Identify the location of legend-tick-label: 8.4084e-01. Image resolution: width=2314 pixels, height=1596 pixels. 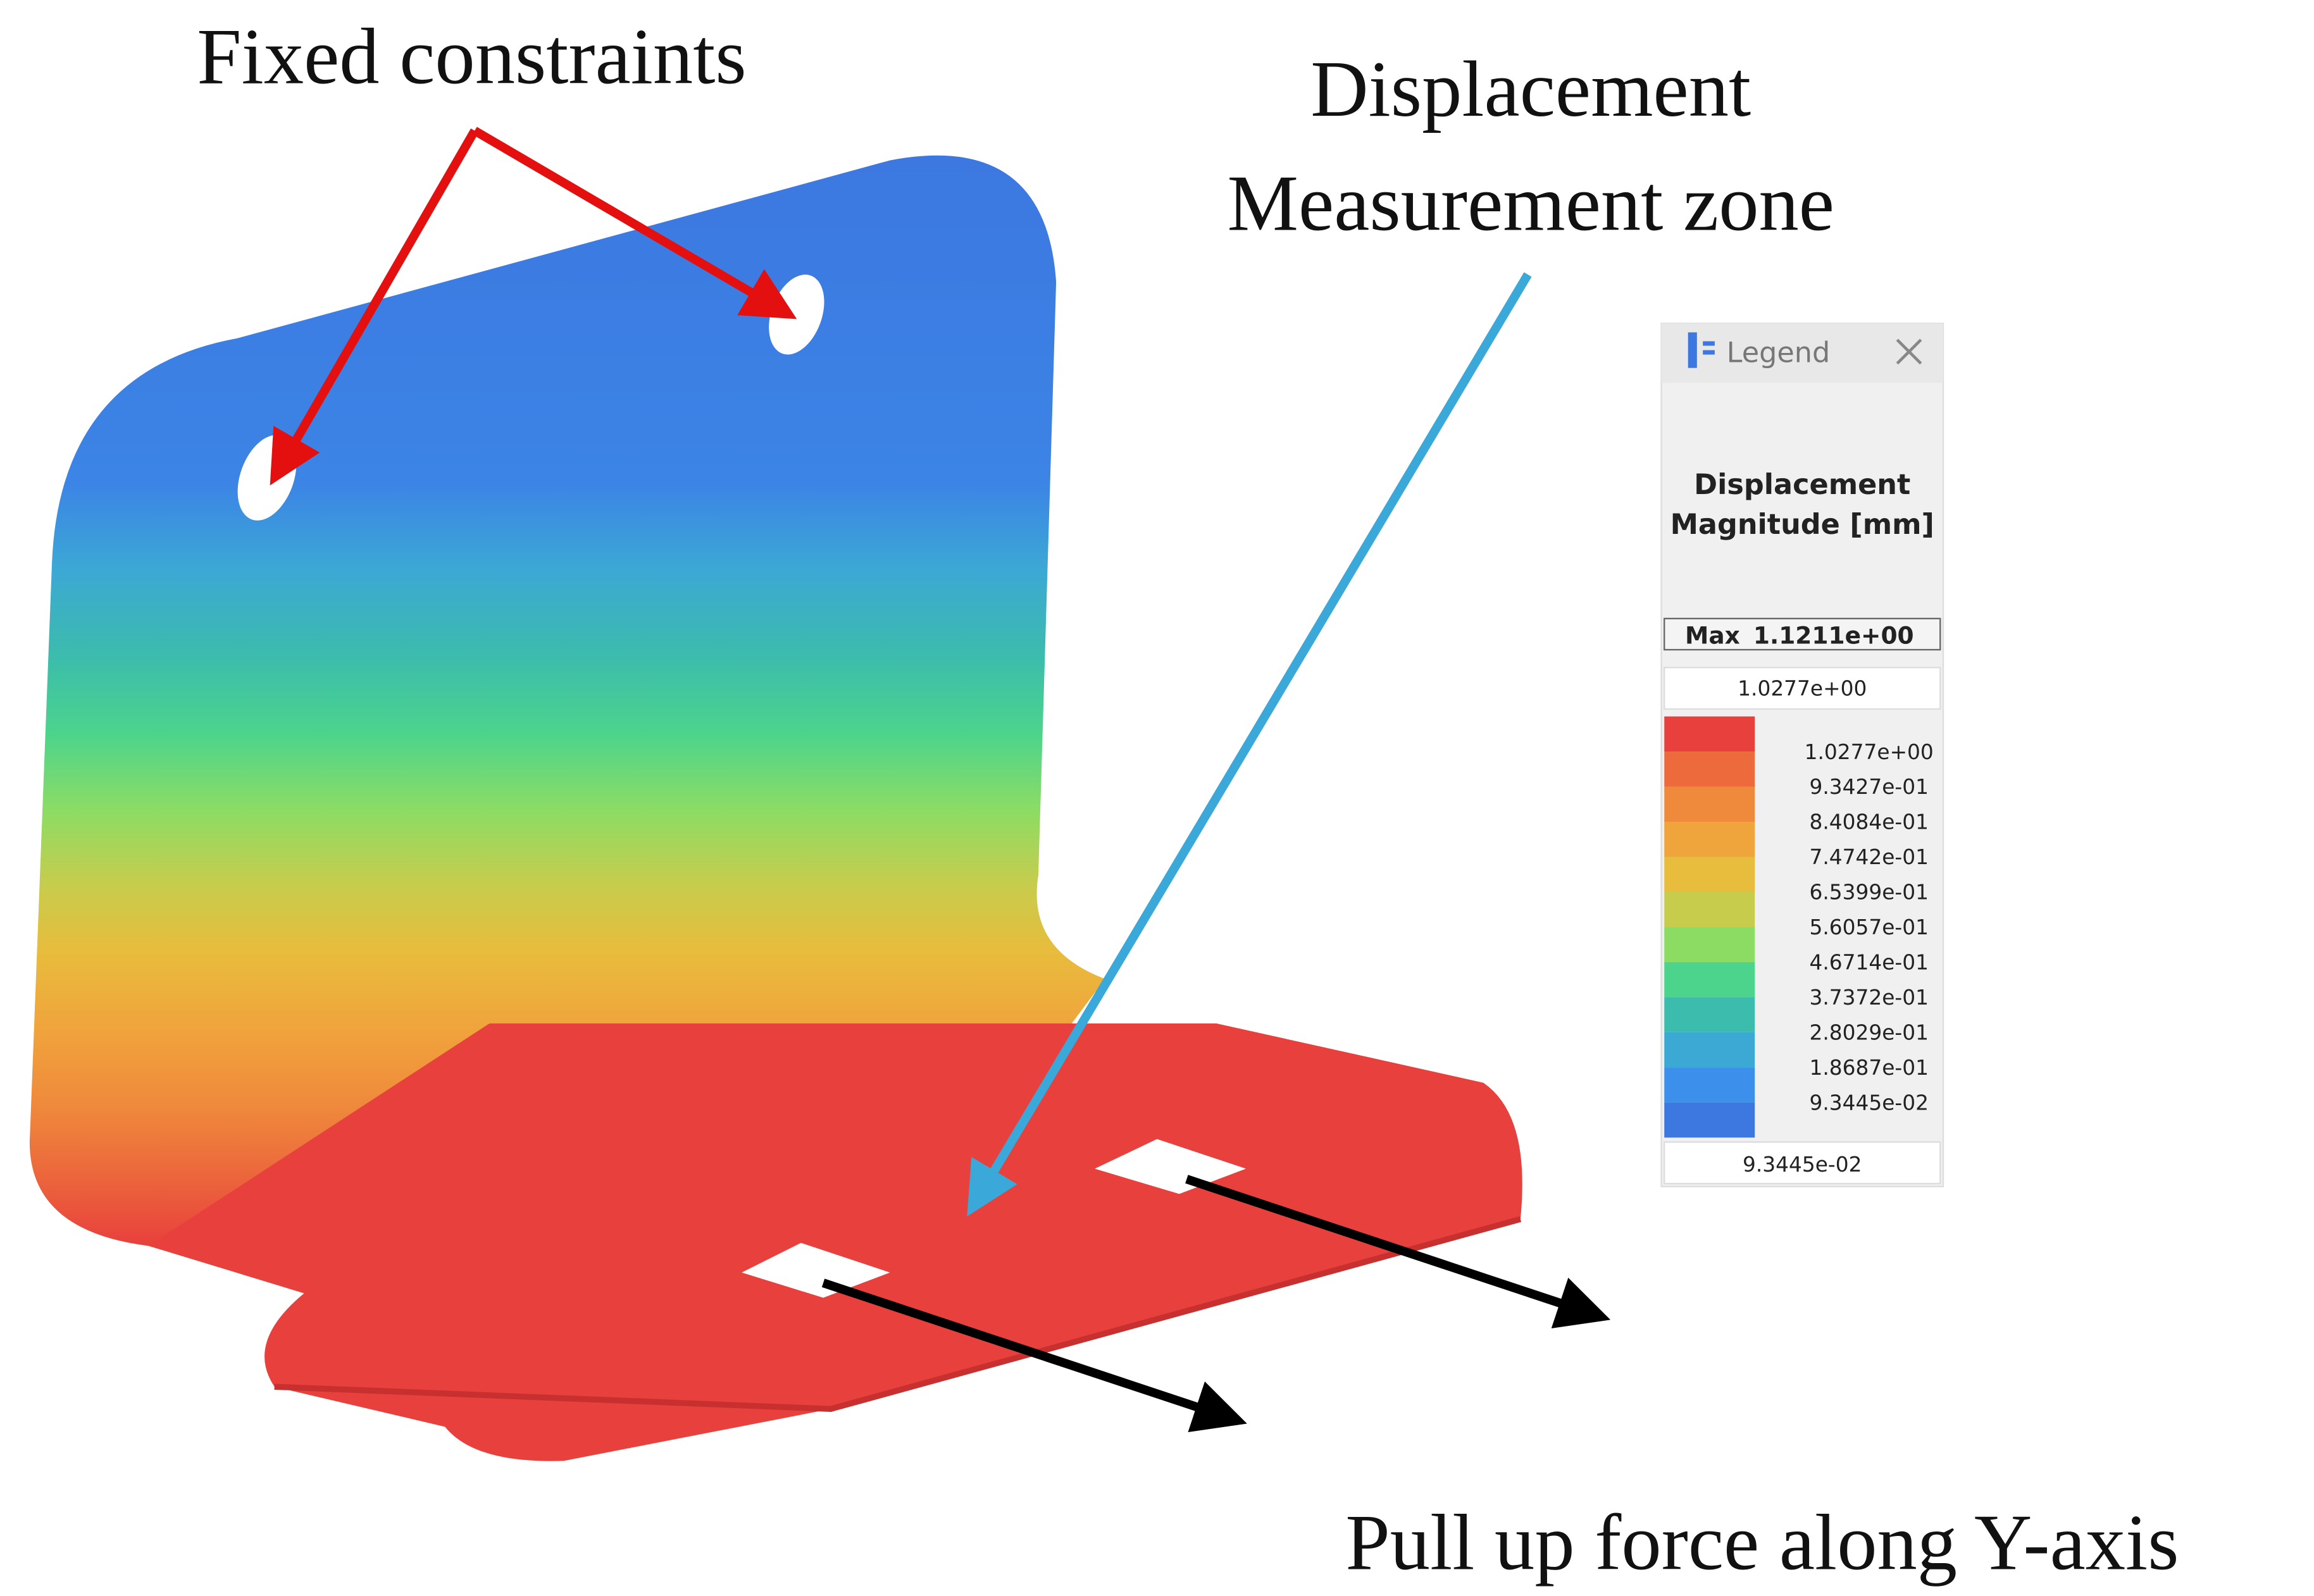
(1869, 822).